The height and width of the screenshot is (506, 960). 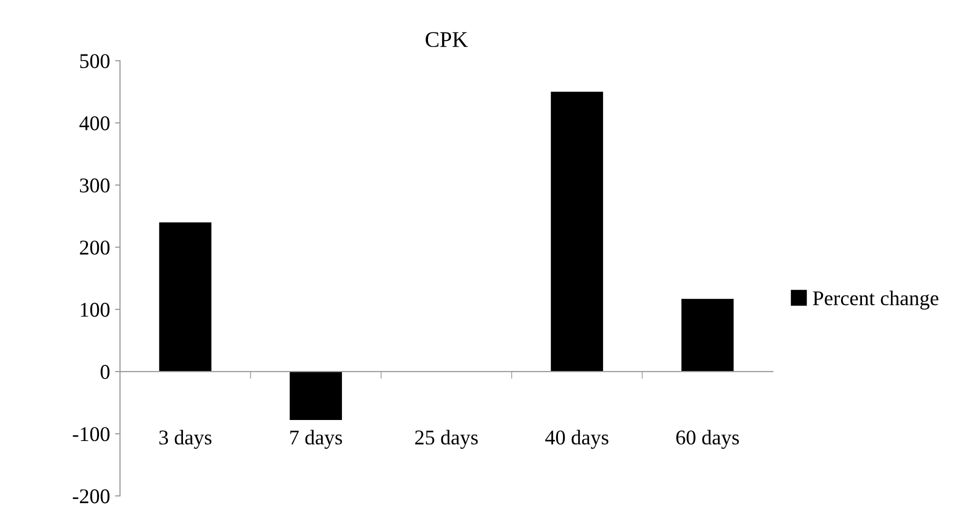 I want to click on y-tick-label: 300, so click(x=95, y=185).